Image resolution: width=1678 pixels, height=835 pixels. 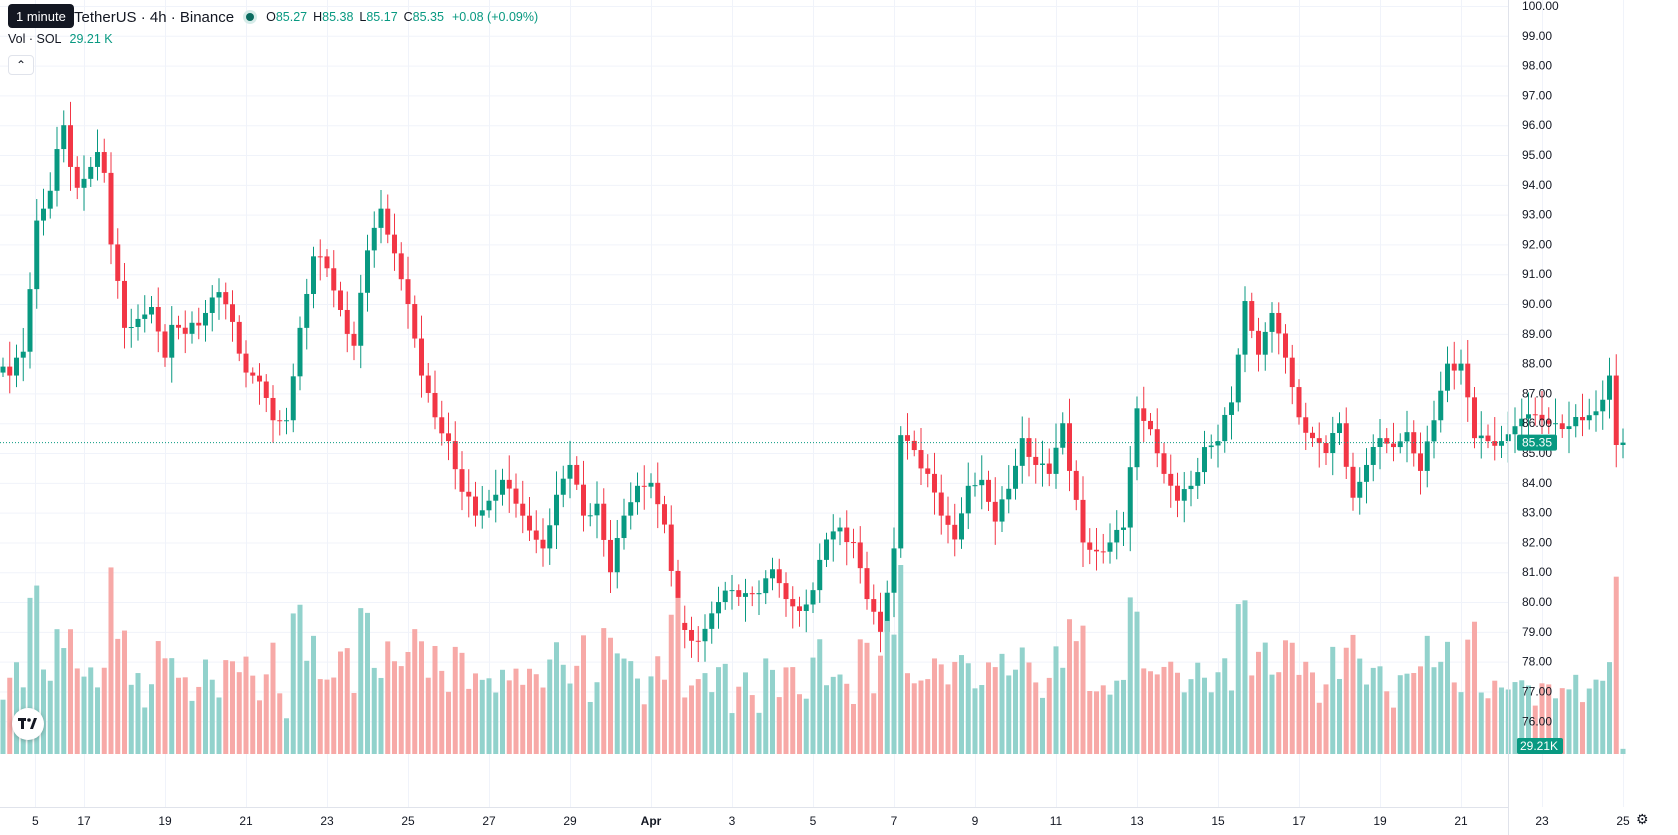 I want to click on current-price-badge, so click(x=1537, y=442).